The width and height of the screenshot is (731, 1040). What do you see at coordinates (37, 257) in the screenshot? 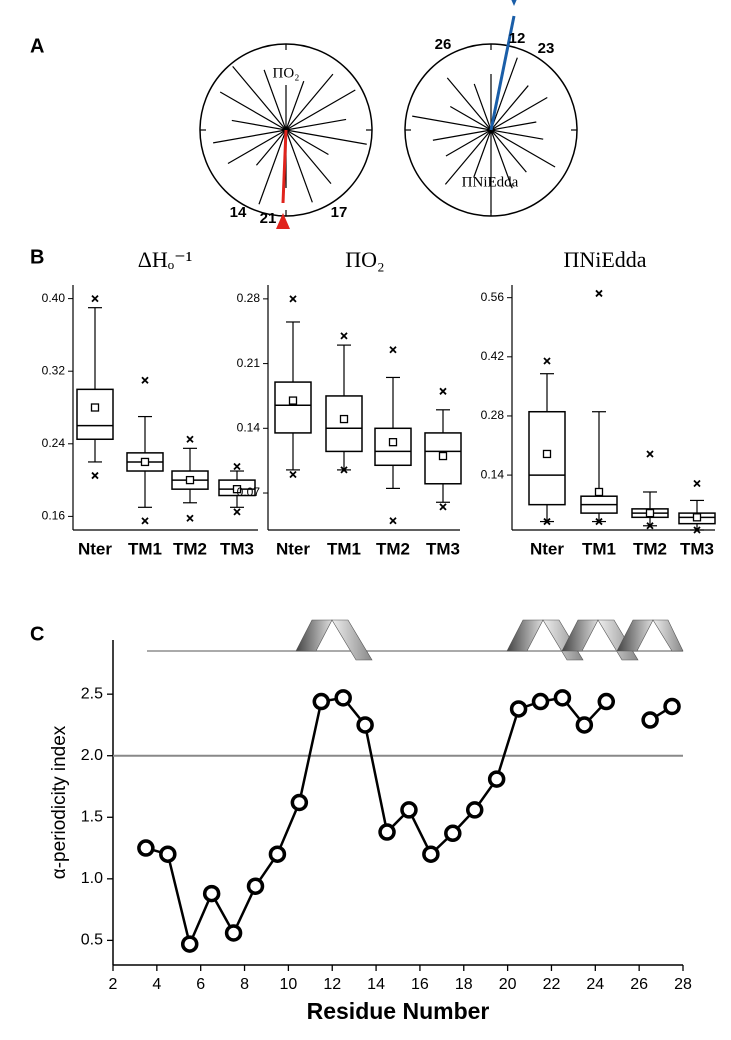
I see `panel-label: B` at bounding box center [37, 257].